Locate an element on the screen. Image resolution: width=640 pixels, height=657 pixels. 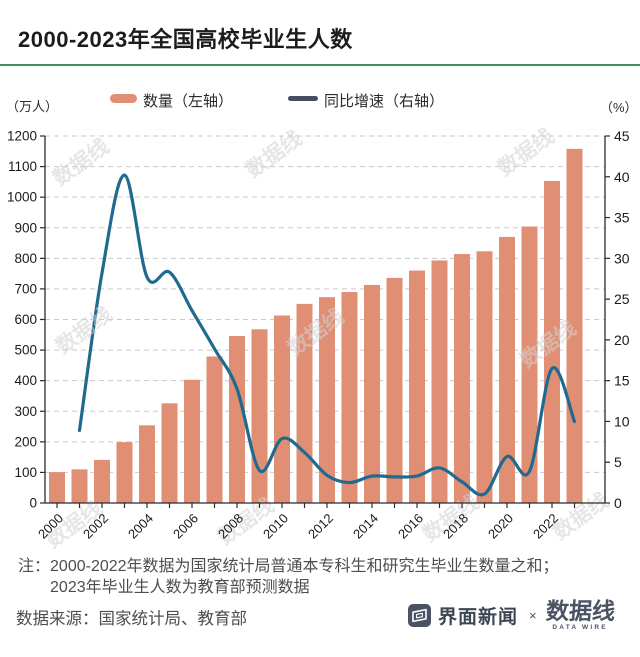
bar-2016 is located at coordinates (417, 386).